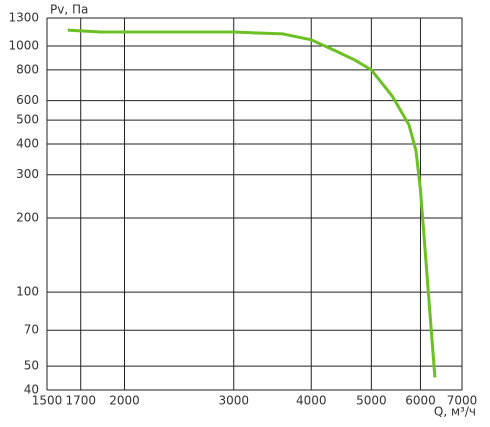 The height and width of the screenshot is (427, 490). I want to click on y-tick-label: 70, so click(31, 330).